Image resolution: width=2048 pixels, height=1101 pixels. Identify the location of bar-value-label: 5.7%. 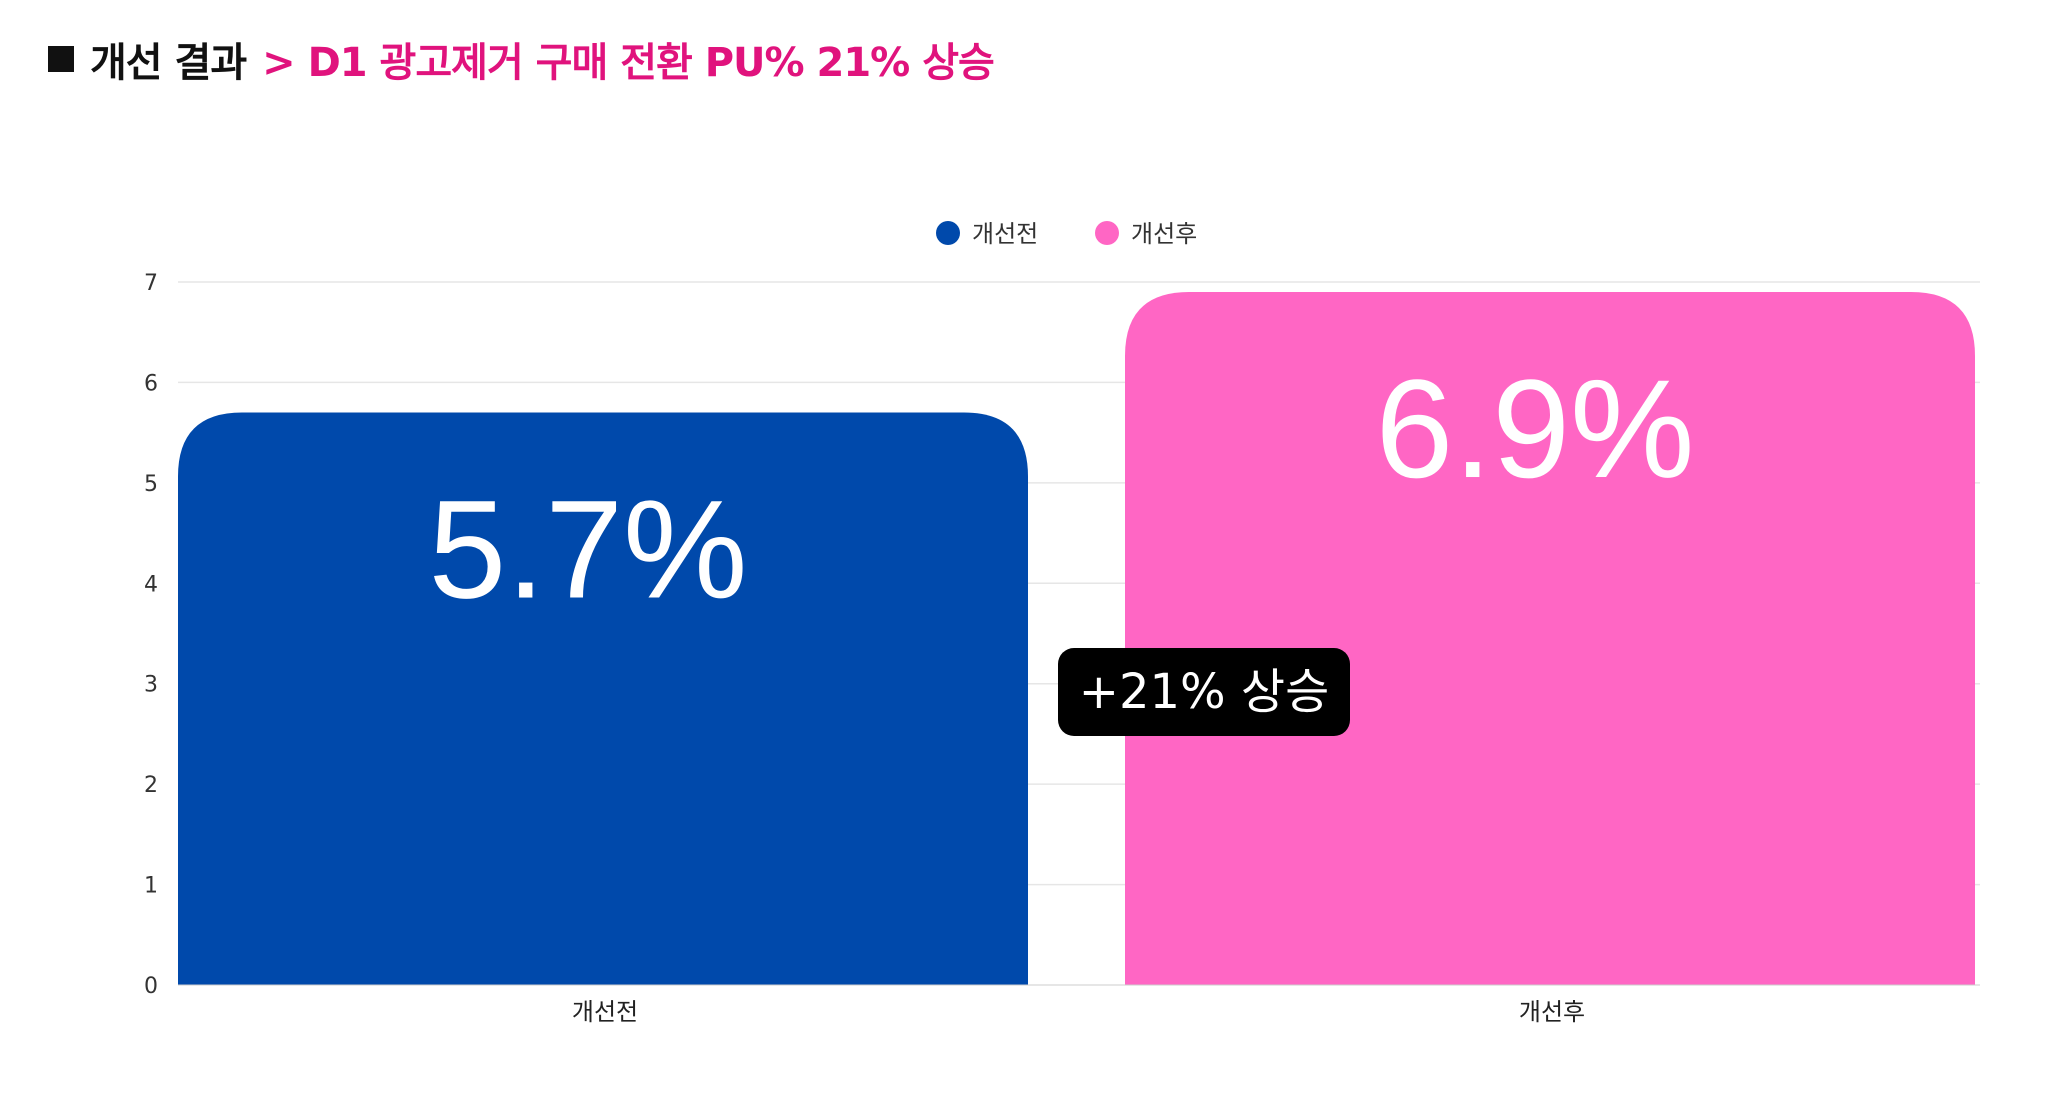
(587, 549).